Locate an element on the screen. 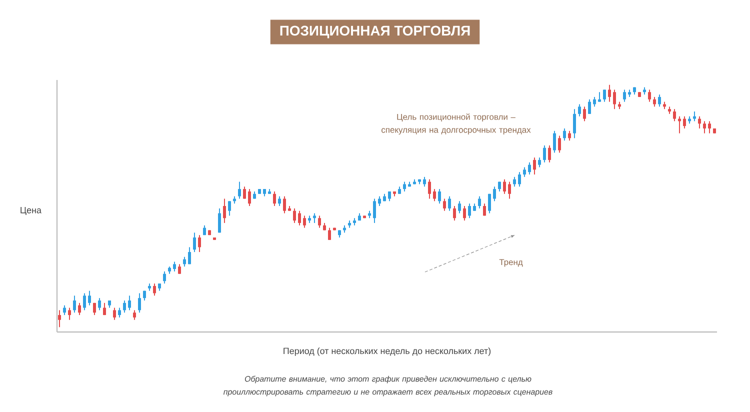 The image size is (750, 412). annotation: Тренд is located at coordinates (511, 263).